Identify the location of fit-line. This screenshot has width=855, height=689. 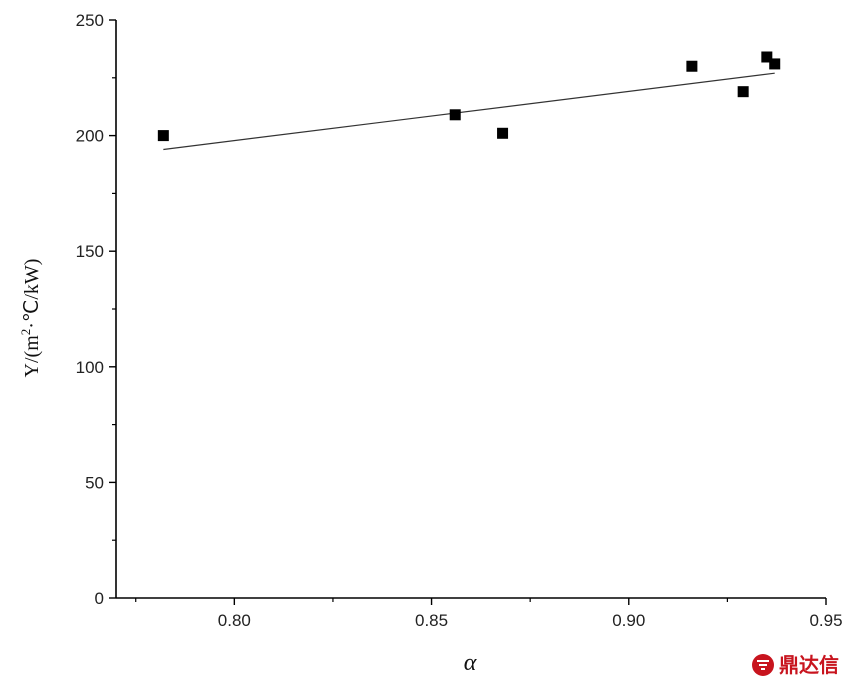
(469, 111).